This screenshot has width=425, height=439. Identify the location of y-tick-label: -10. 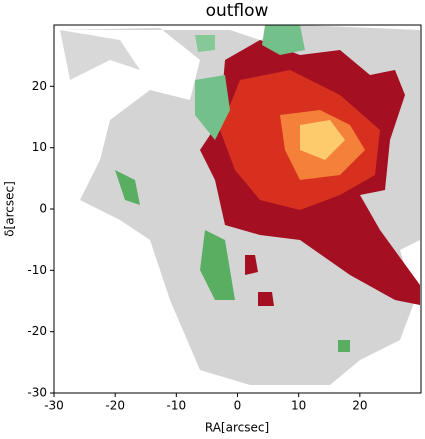
(37, 270).